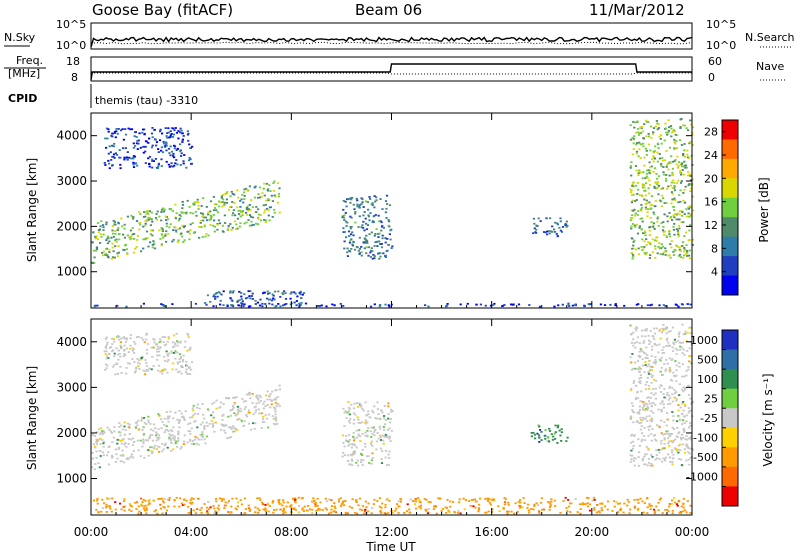  Describe the element at coordinates (255, 299) in the screenshot. I see `scatter-region` at that location.